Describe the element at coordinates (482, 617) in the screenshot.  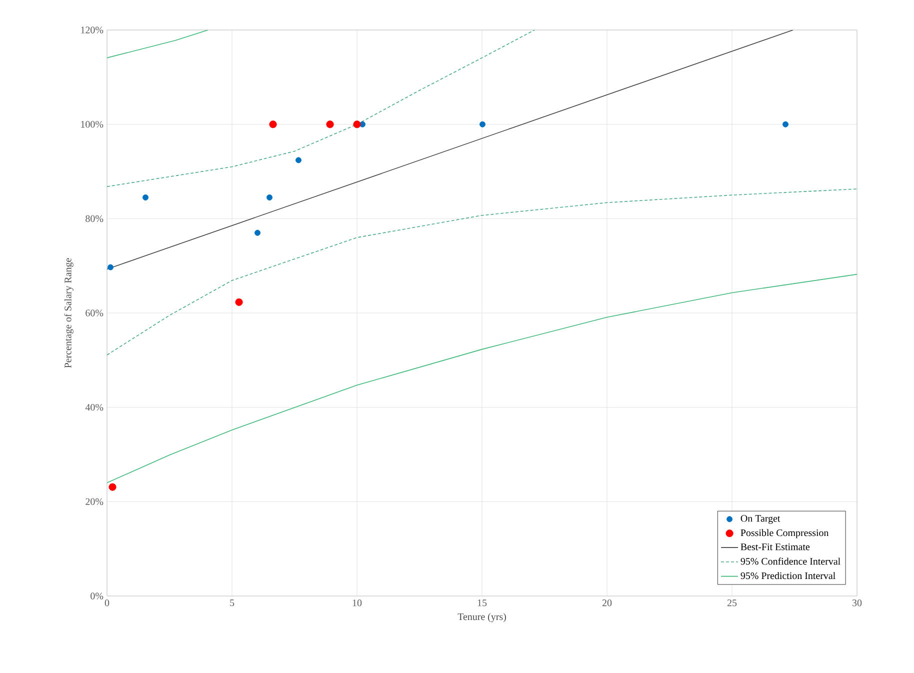
I see `x-axis-title: Tenure (yrs)` at that location.